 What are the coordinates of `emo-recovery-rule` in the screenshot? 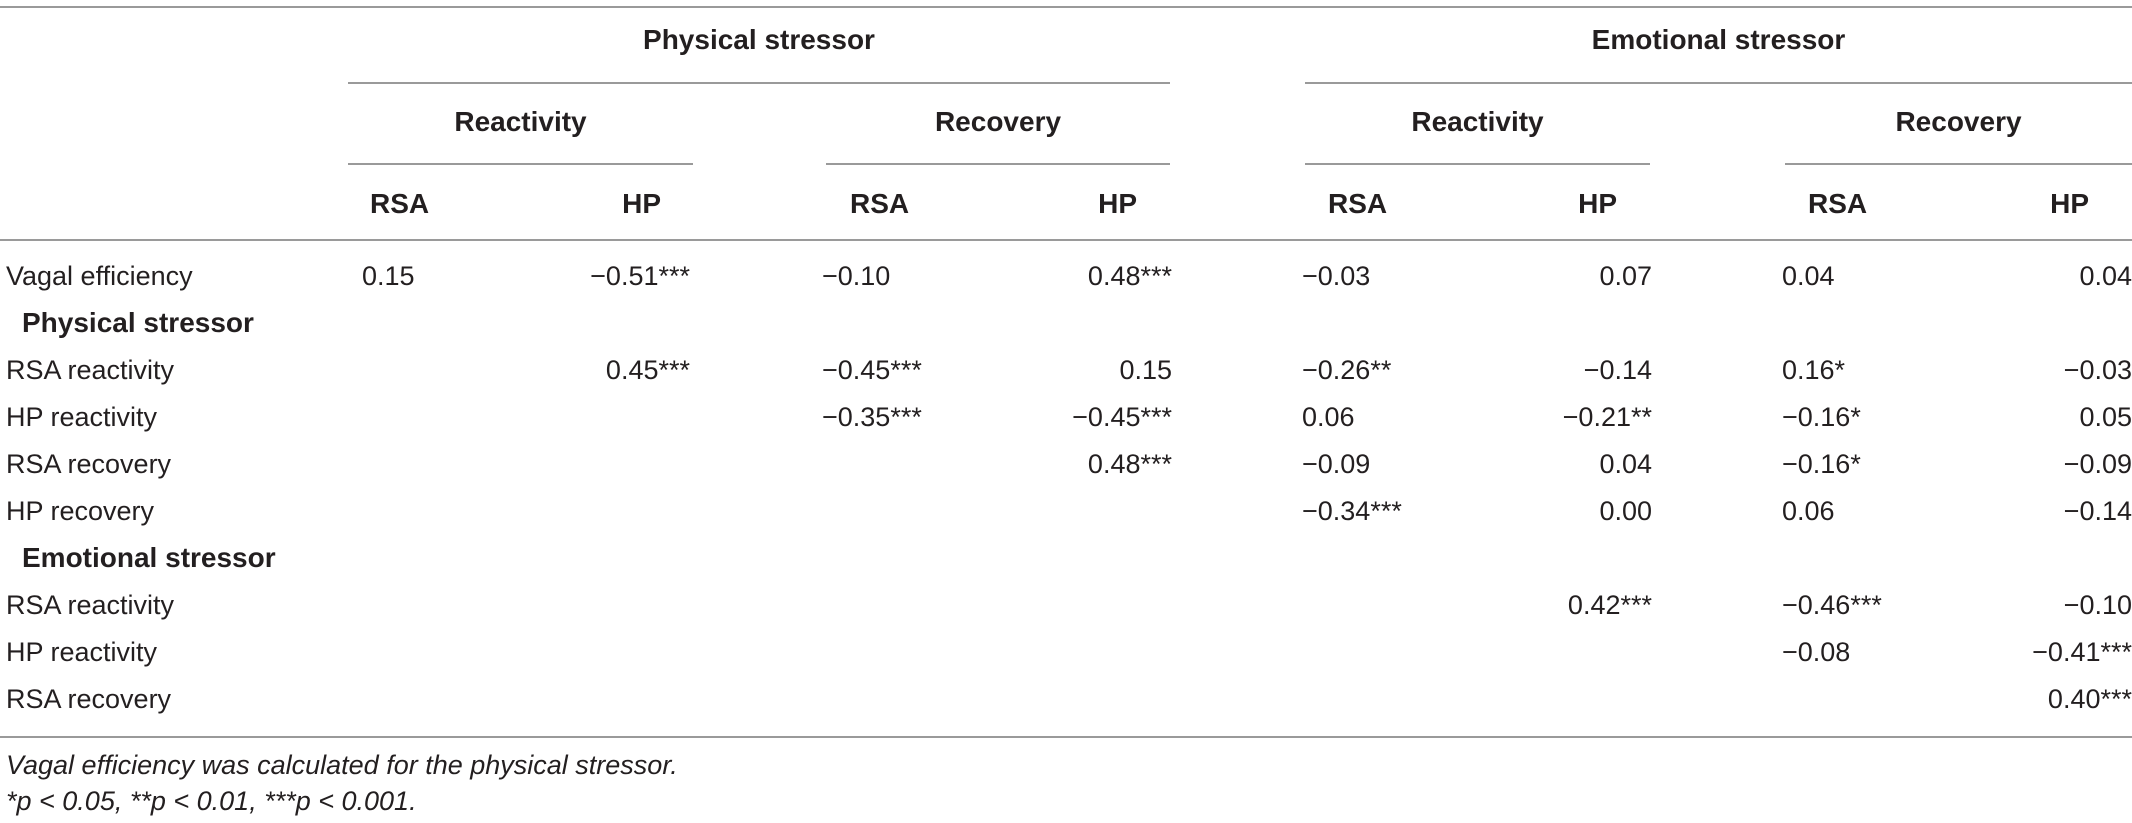 It's located at (1958, 164).